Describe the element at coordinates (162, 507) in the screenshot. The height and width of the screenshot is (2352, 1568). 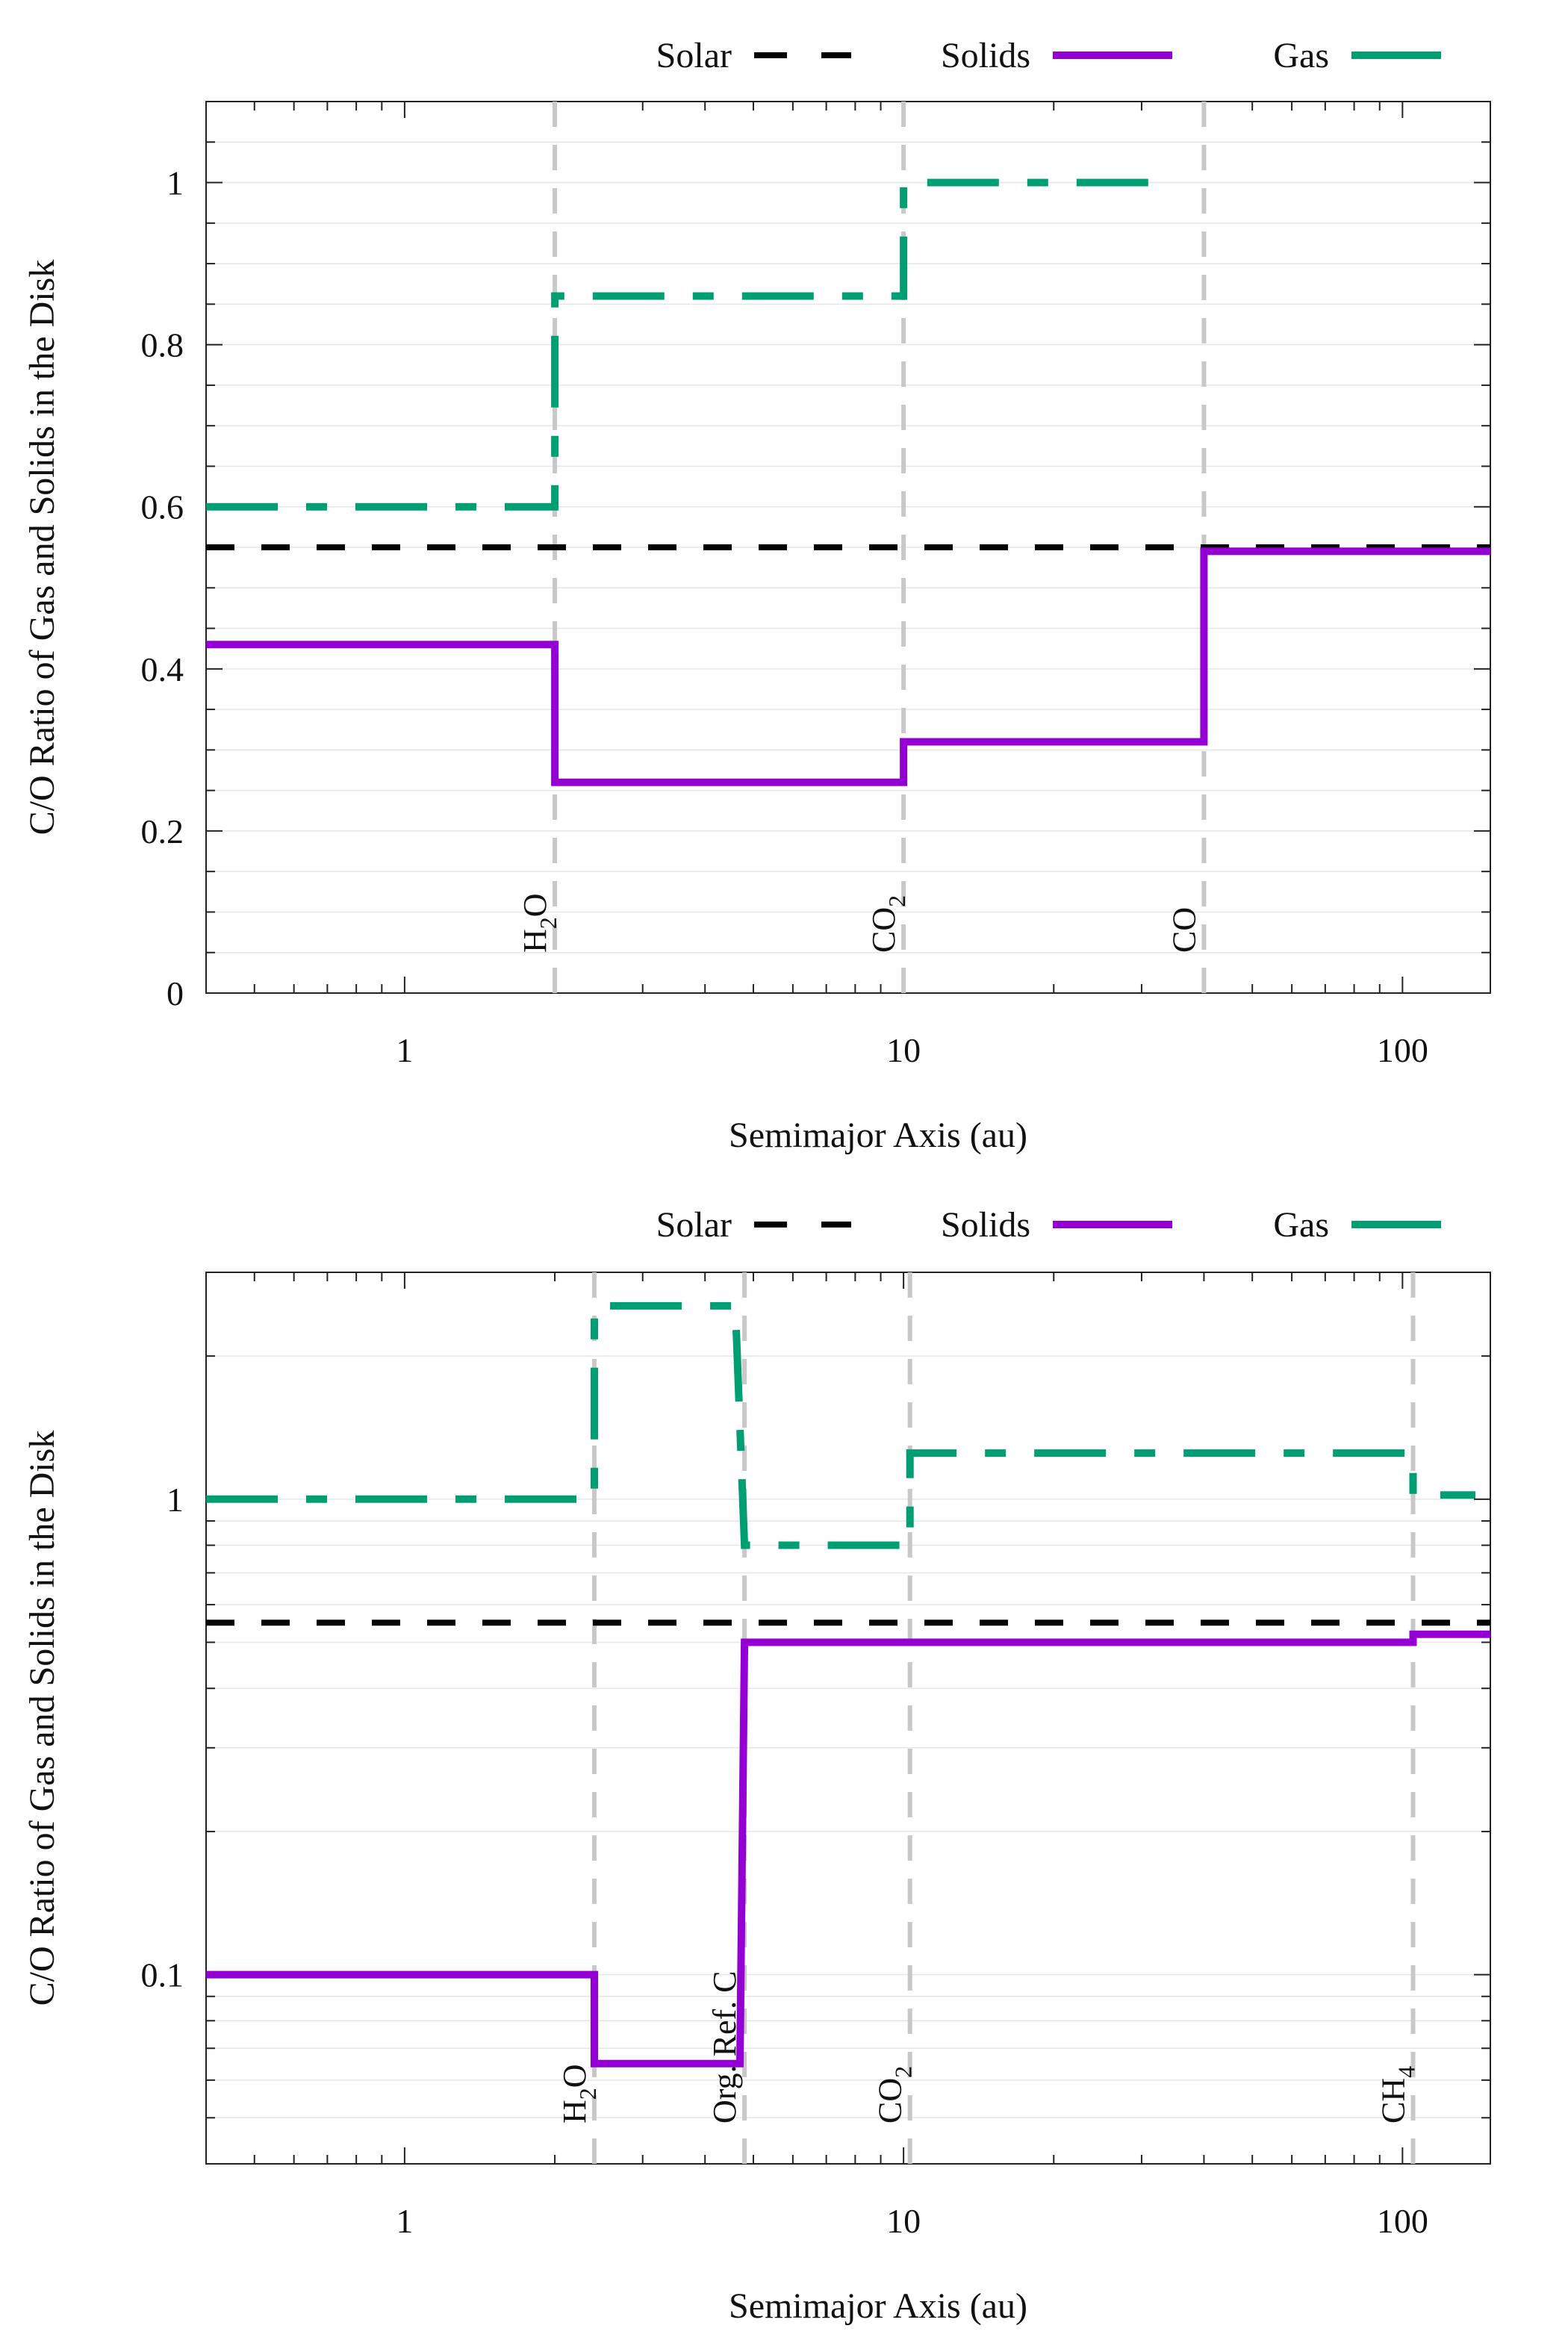
I see `y-tick-label: 0.6` at that location.